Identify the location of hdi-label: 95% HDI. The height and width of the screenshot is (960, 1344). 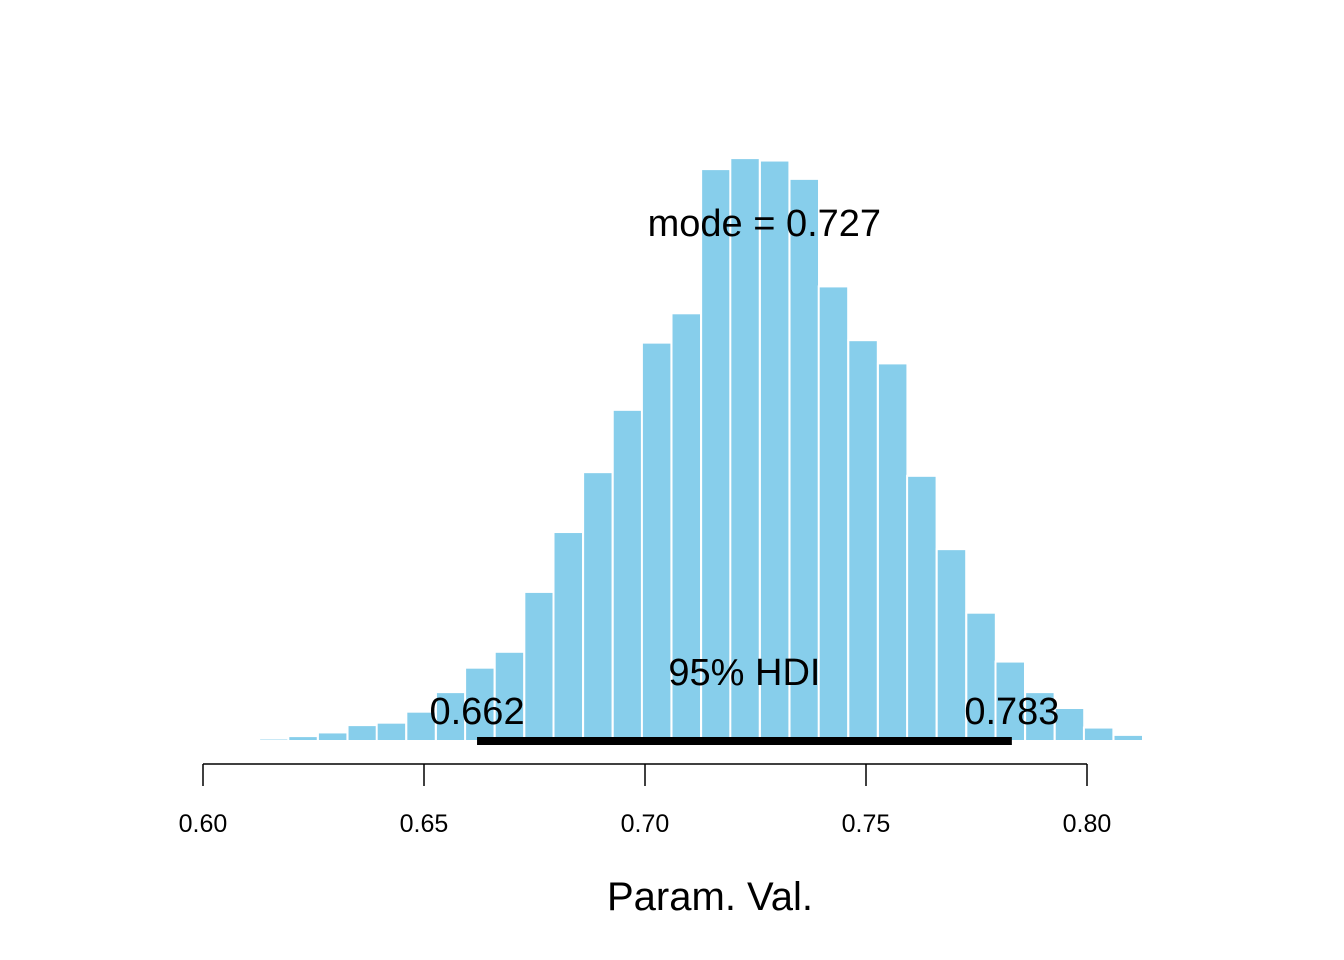
(744, 673).